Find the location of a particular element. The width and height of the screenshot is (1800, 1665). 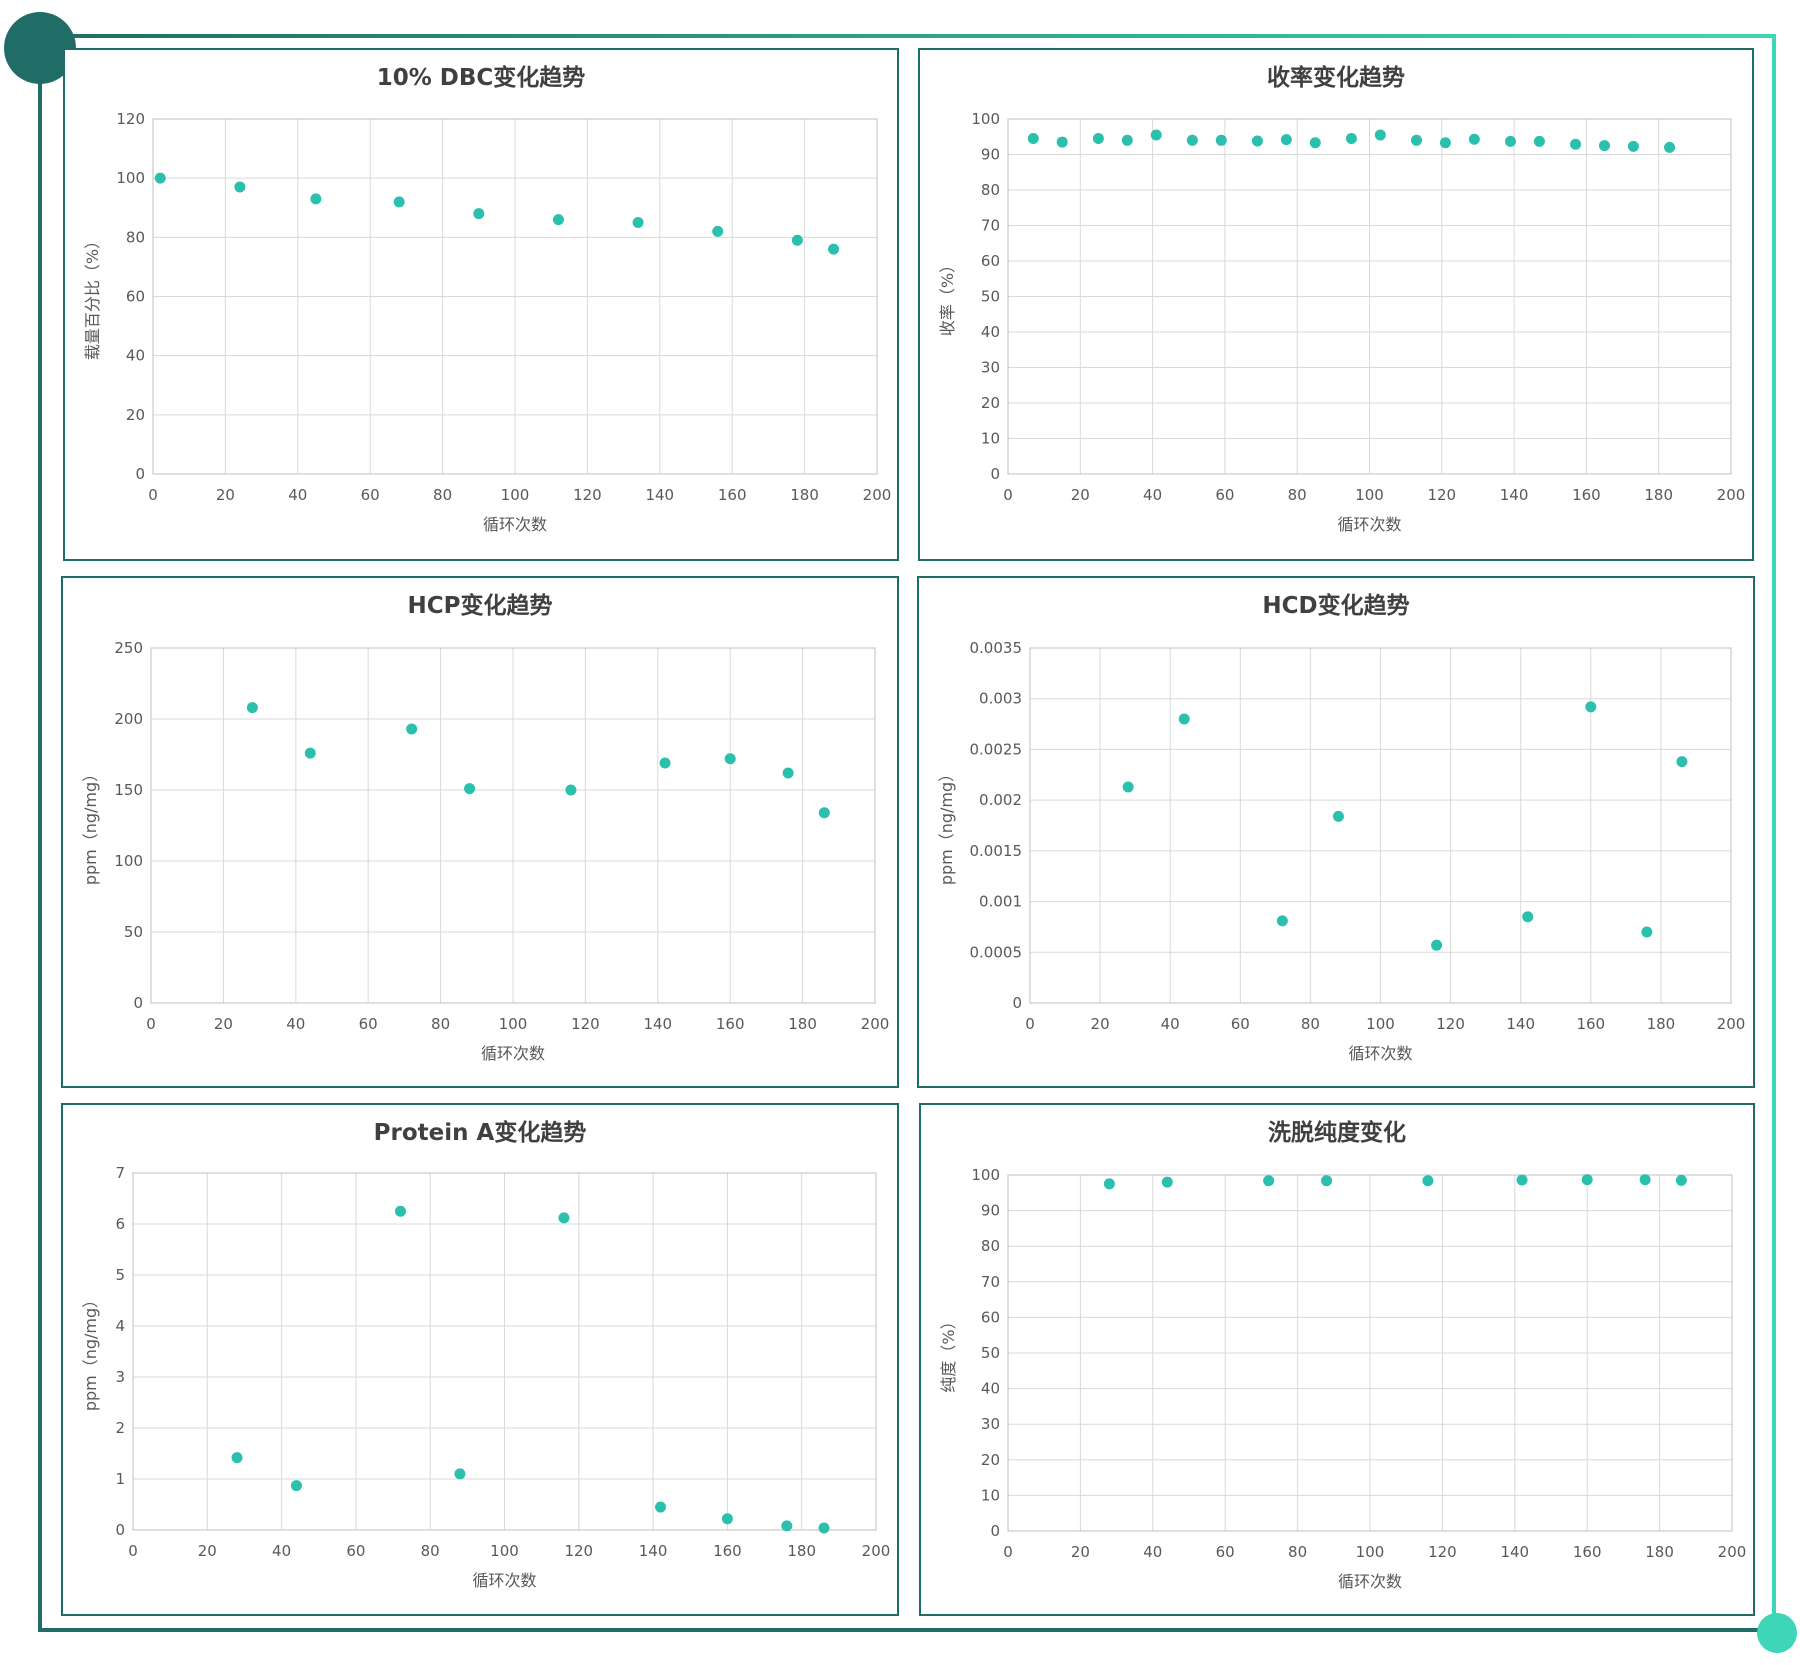

y-tick-label: 7 is located at coordinates (120, 1173).